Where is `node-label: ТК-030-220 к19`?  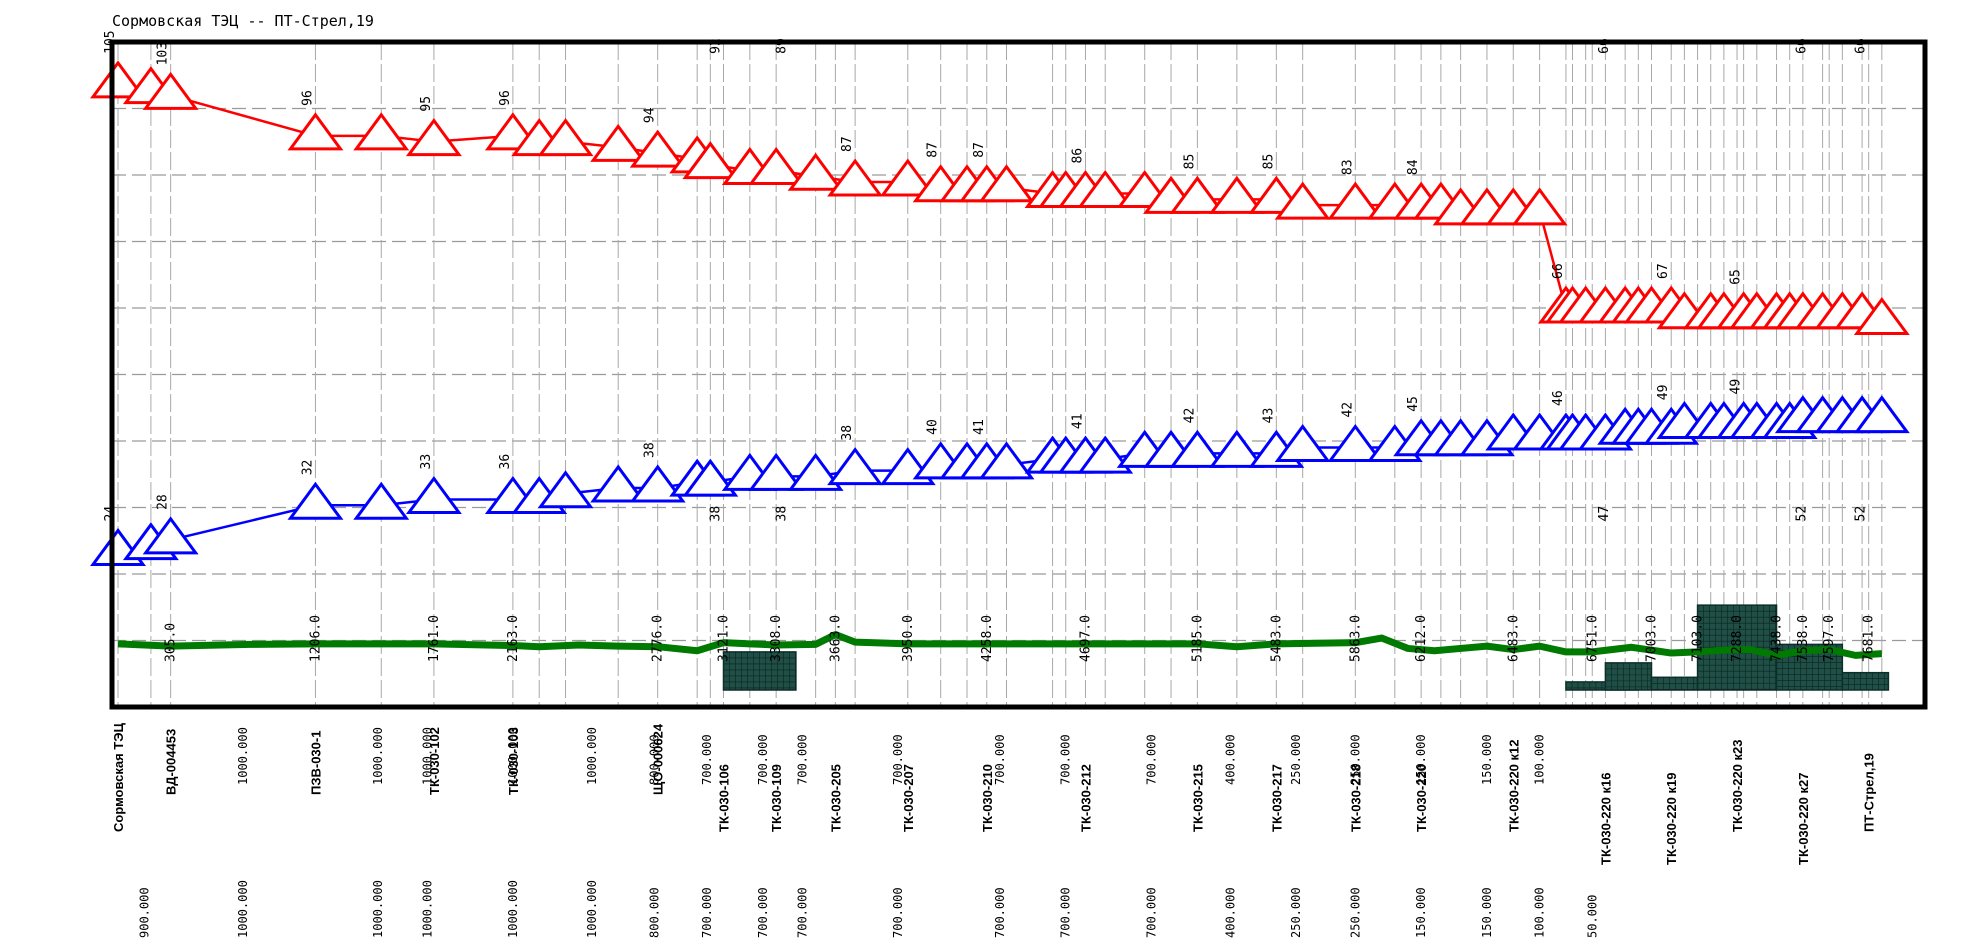
node-label: ТК-030-220 к19 is located at coordinates (1671, 819).